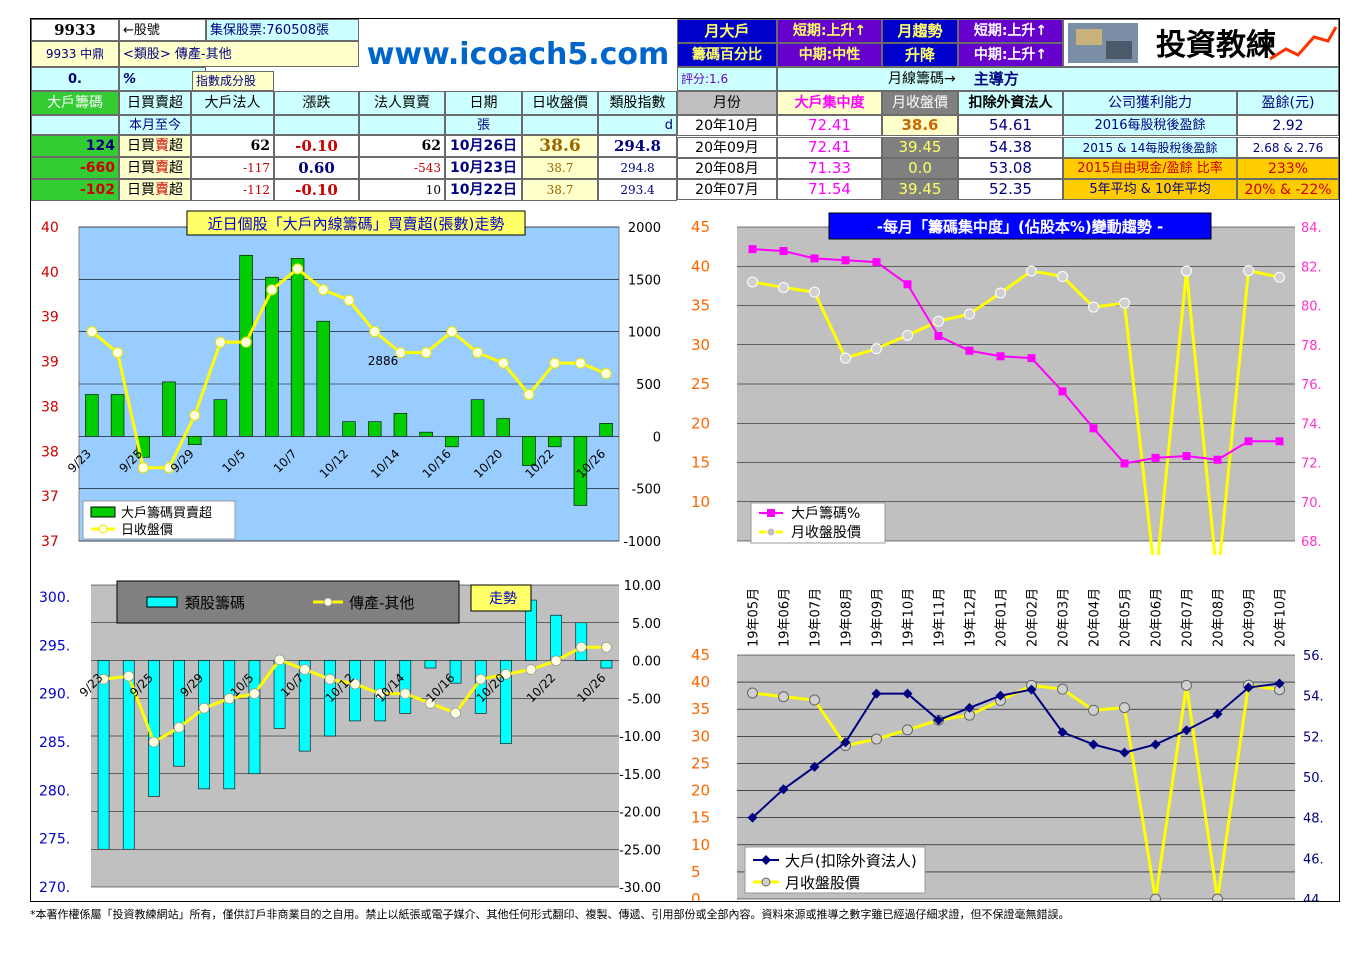 The image size is (1366, 967). I want to click on chart2-right-tick-label: 76., so click(1311, 385).